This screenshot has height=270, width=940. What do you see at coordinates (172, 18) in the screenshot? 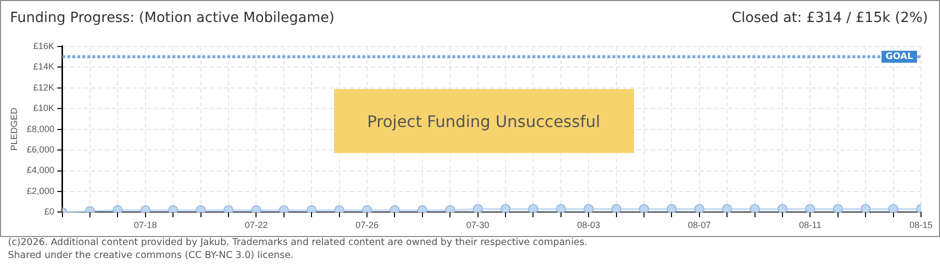
I see `chart-title: Funding Progress: (Motion active Mobilegame)` at bounding box center [172, 18].